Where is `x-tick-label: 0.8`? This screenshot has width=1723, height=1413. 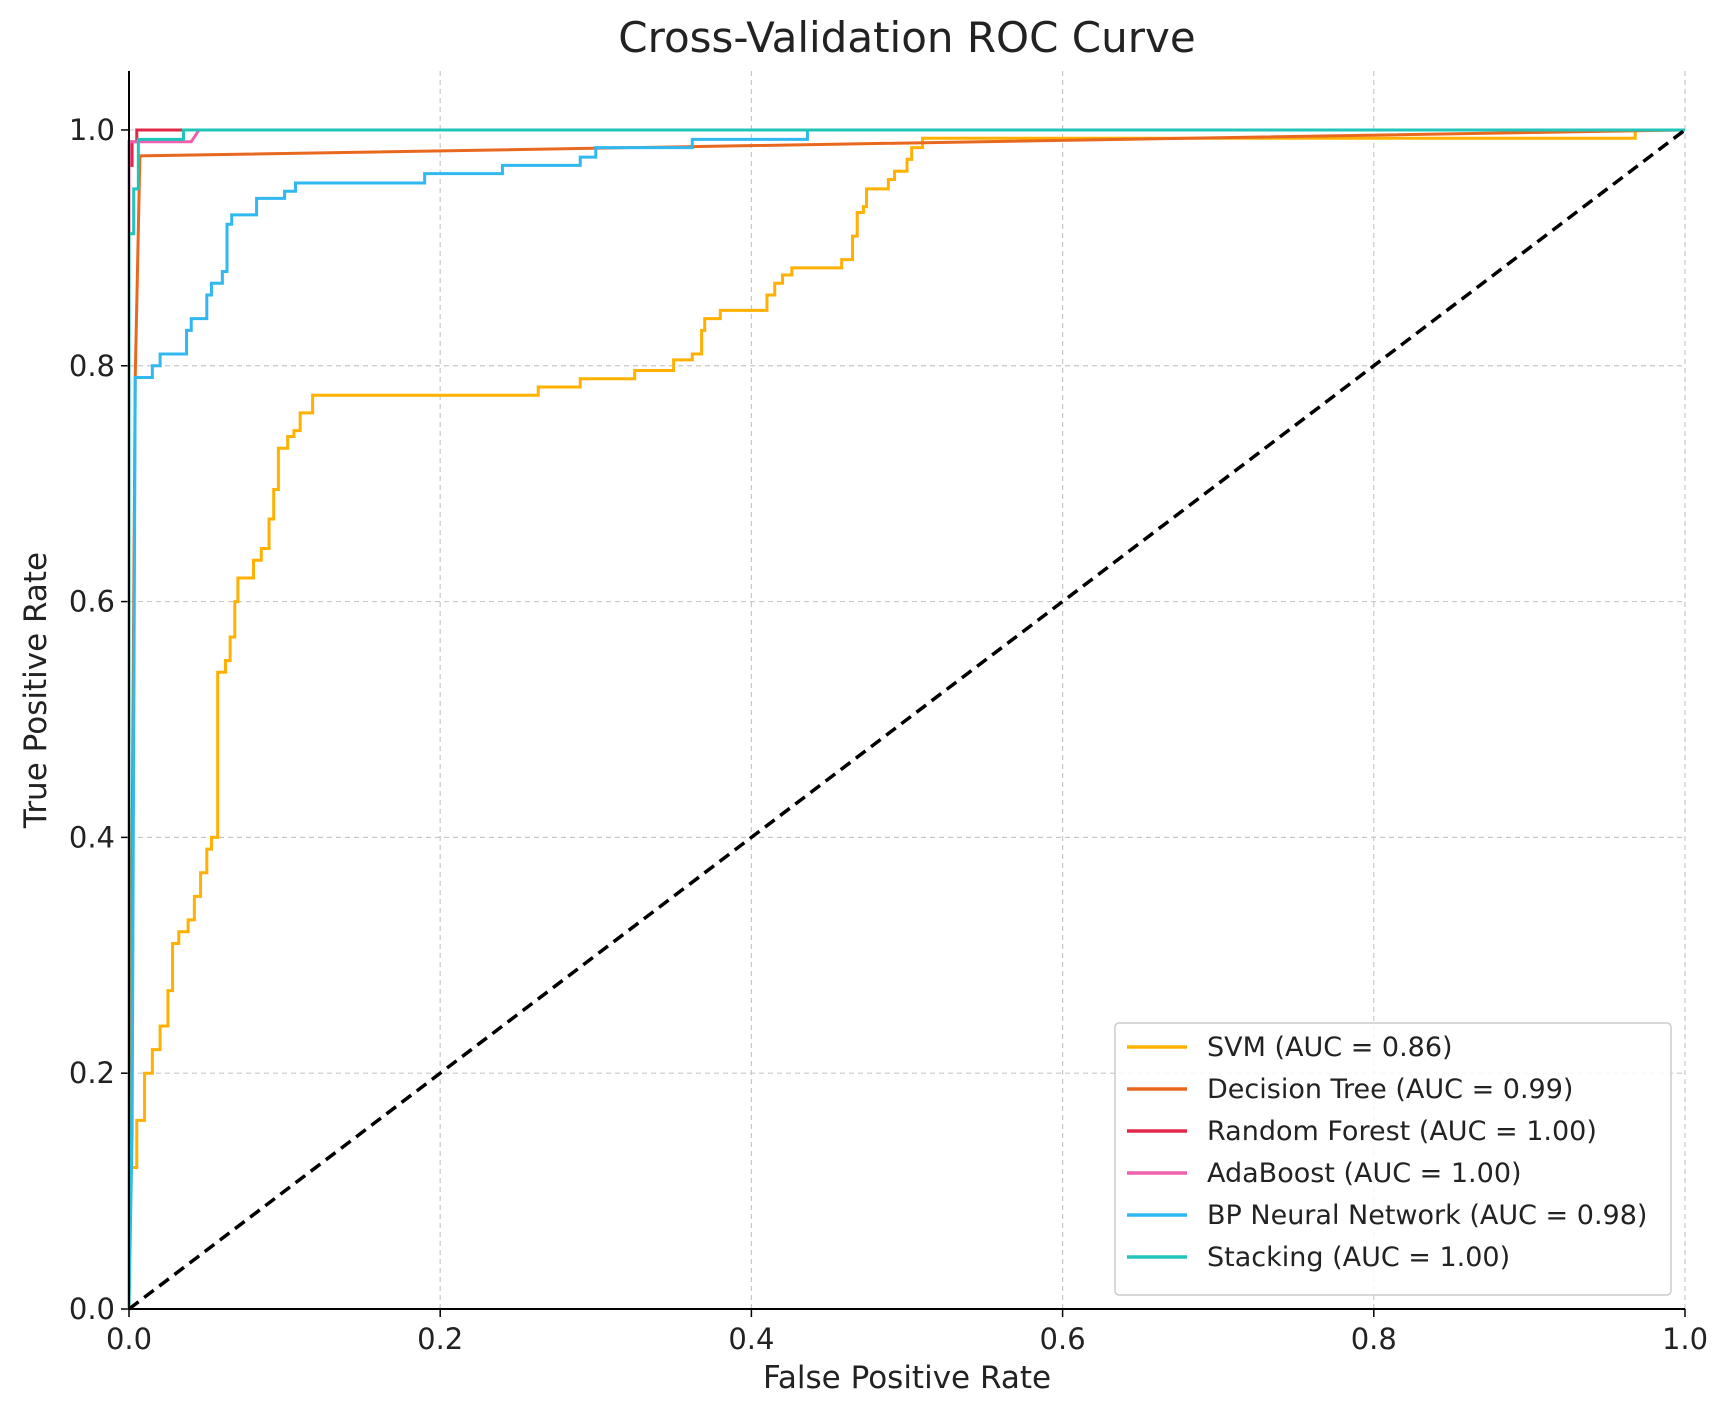 x-tick-label: 0.8 is located at coordinates (1374, 1339).